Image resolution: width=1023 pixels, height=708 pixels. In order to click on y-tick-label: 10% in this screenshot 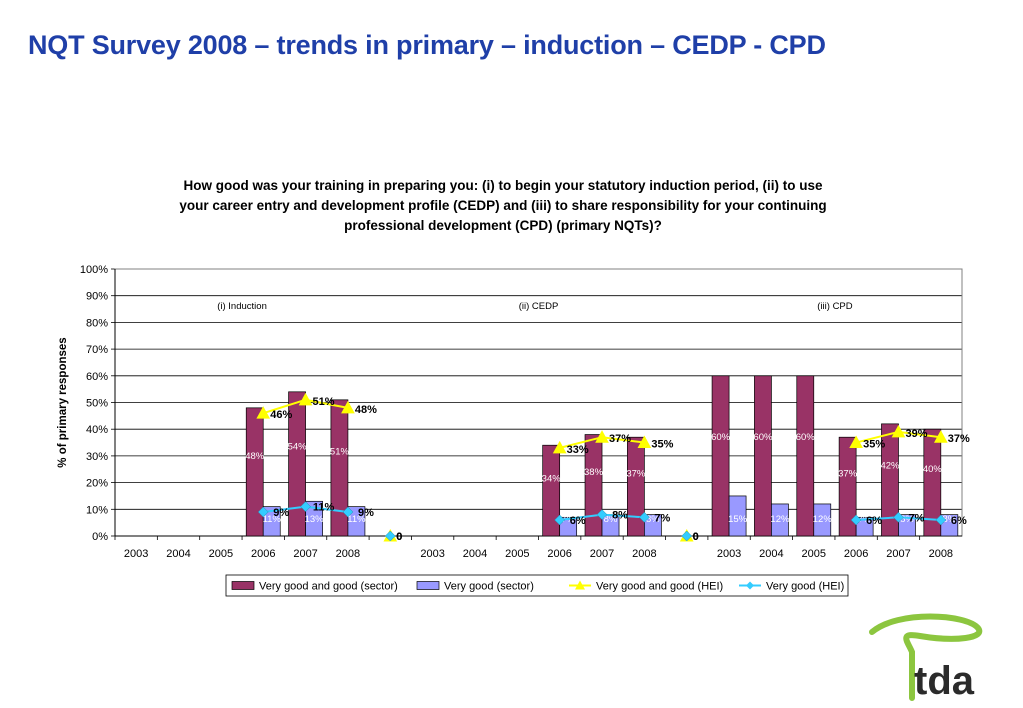, I will do `click(97, 510)`.